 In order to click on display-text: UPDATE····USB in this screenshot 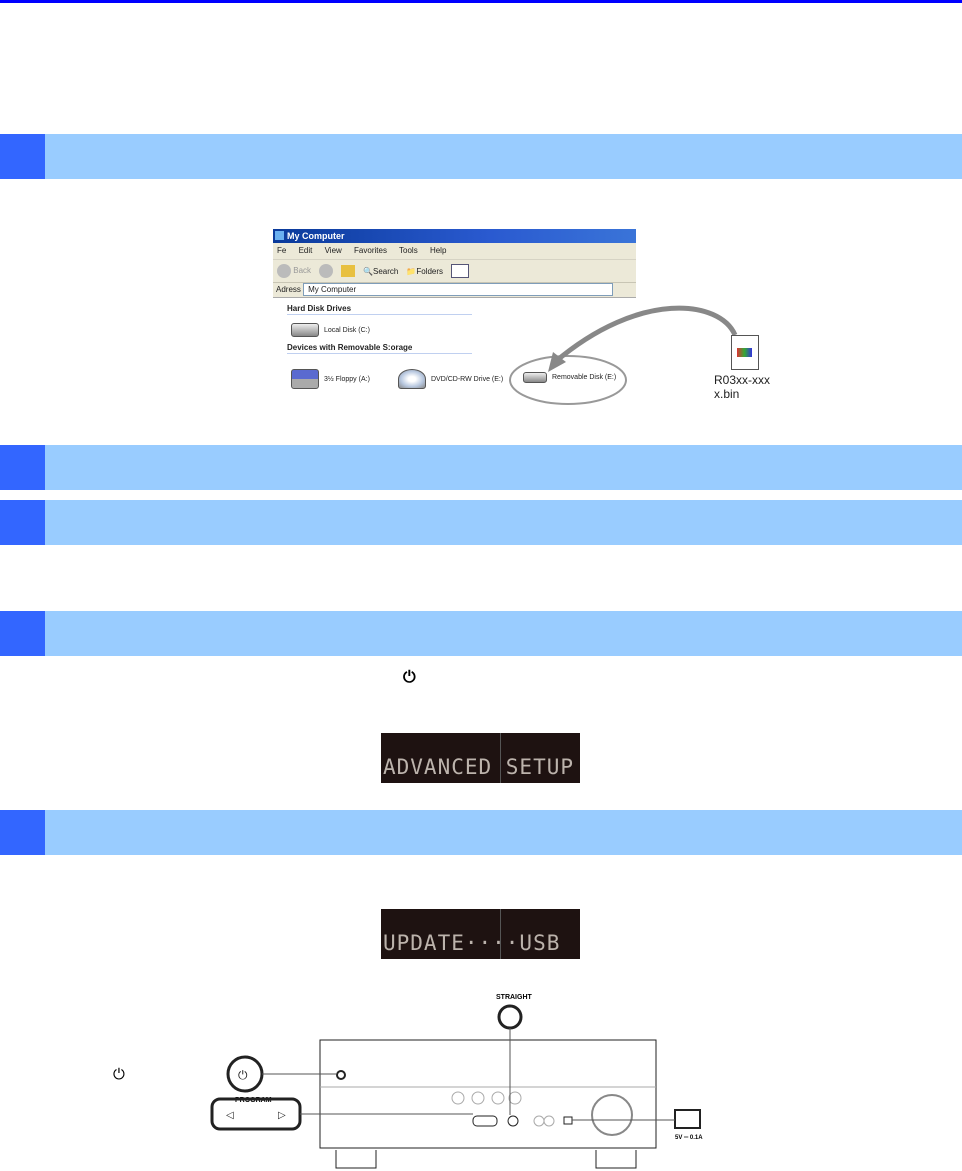, I will do `click(472, 943)`.